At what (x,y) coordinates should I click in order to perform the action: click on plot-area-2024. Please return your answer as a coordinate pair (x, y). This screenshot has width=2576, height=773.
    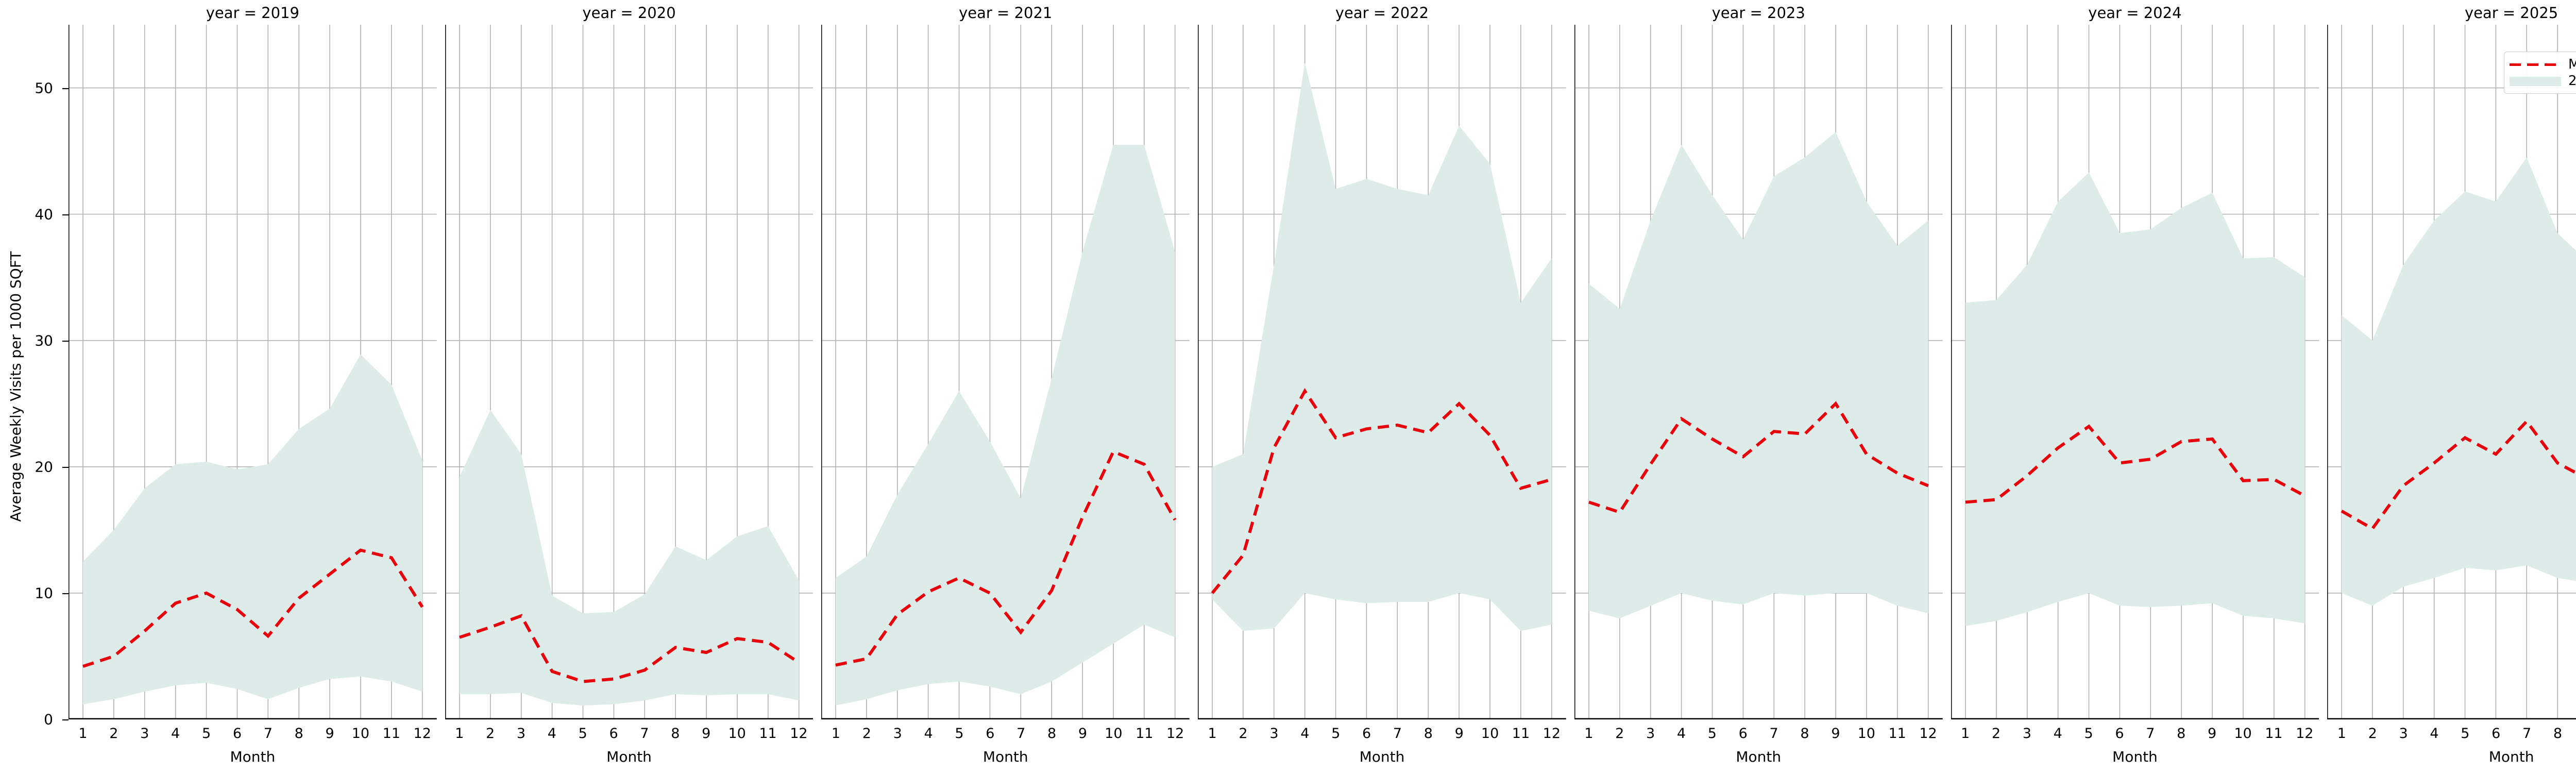
    Looking at the image, I should click on (2135, 372).